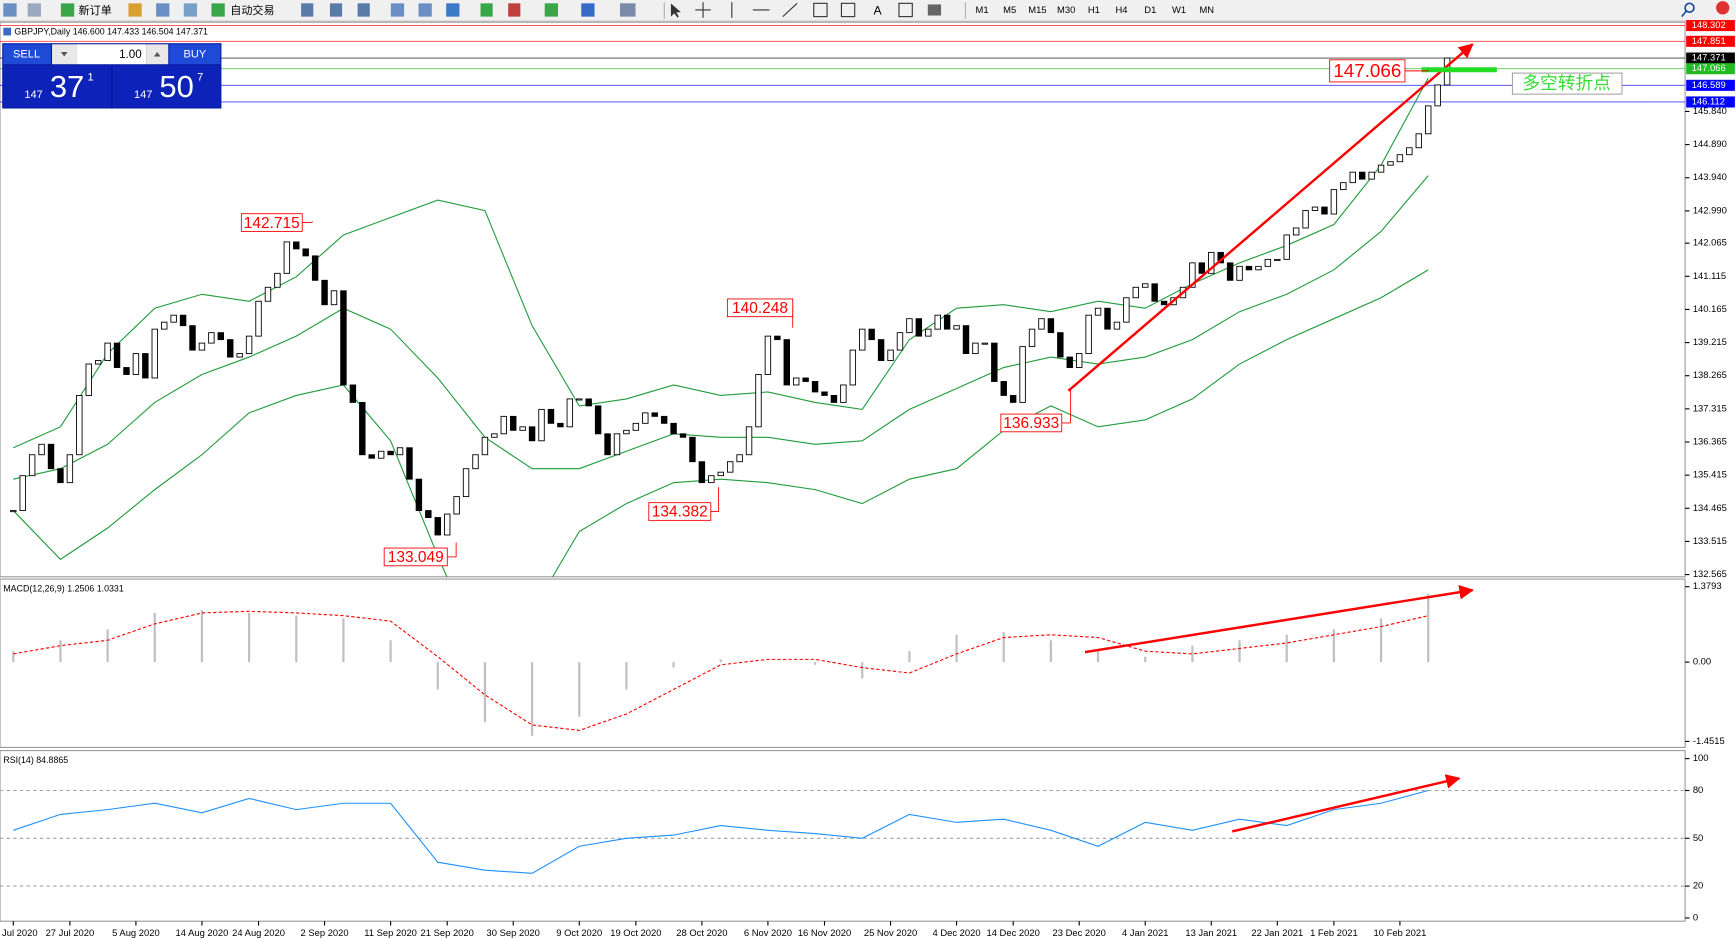 The width and height of the screenshot is (1736, 939). I want to click on y-tick-label: 141.115, so click(1709, 275).